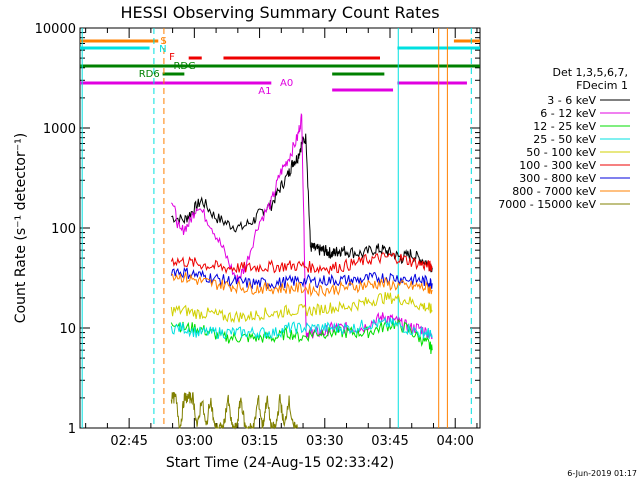 The height and width of the screenshot is (480, 640). I want to click on x-tick-label: 03:45, so click(389, 441).